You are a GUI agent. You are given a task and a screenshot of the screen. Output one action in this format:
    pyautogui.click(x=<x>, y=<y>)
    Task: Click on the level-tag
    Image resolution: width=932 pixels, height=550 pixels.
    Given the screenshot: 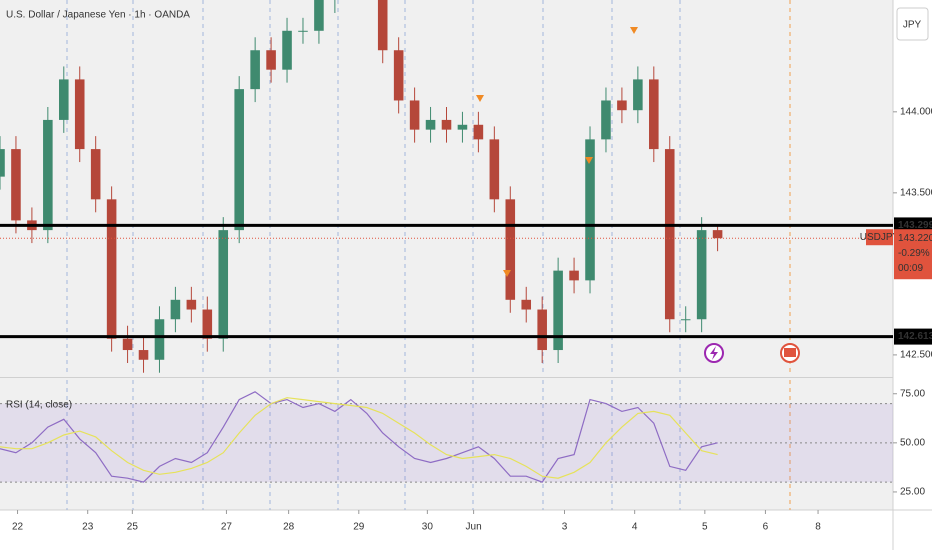 What is the action you would take?
    pyautogui.click(x=913, y=336)
    